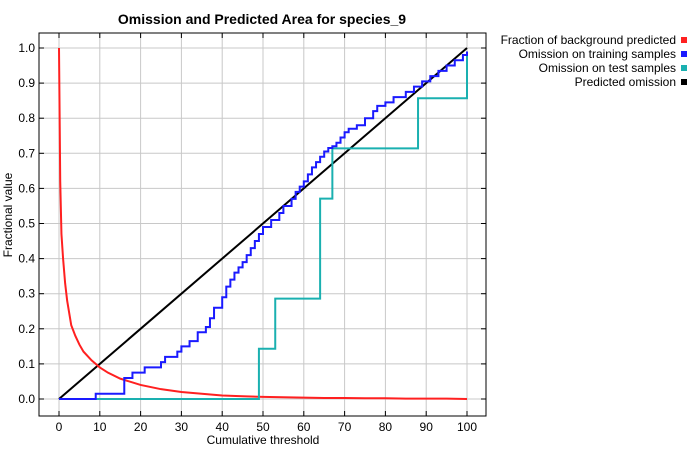 The height and width of the screenshot is (450, 700). What do you see at coordinates (345, 427) in the screenshot?
I see `x-tick-label: 70` at bounding box center [345, 427].